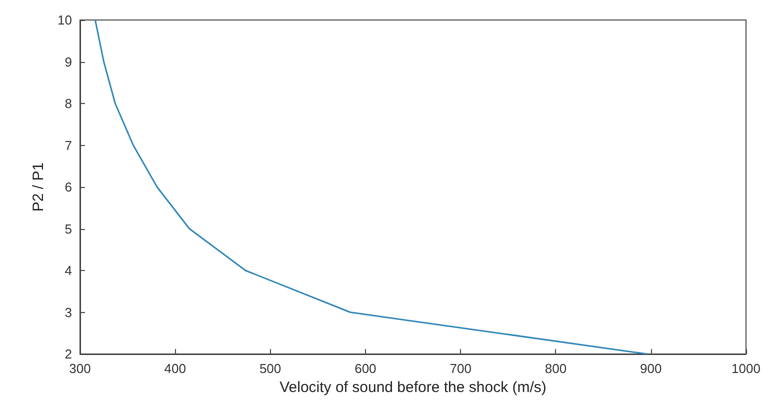  I want to click on x-tick-label: 300, so click(80, 368).